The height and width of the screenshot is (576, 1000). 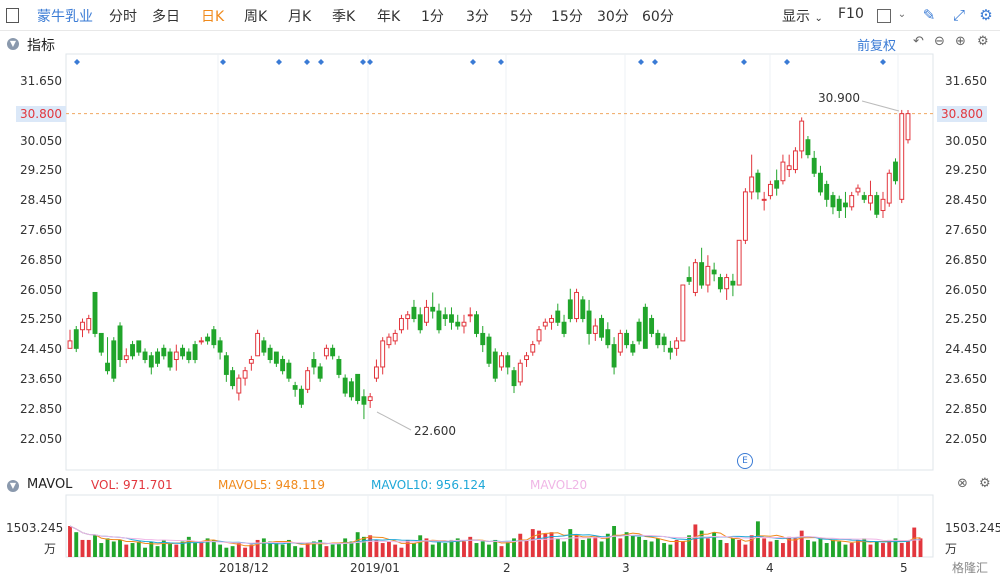 I want to click on adjust-mode: 前复权, so click(x=877, y=46).